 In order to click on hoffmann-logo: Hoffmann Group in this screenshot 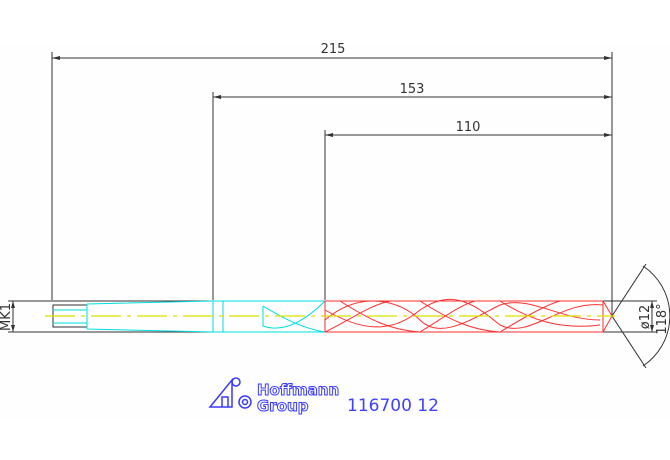, I will do `click(274, 396)`.